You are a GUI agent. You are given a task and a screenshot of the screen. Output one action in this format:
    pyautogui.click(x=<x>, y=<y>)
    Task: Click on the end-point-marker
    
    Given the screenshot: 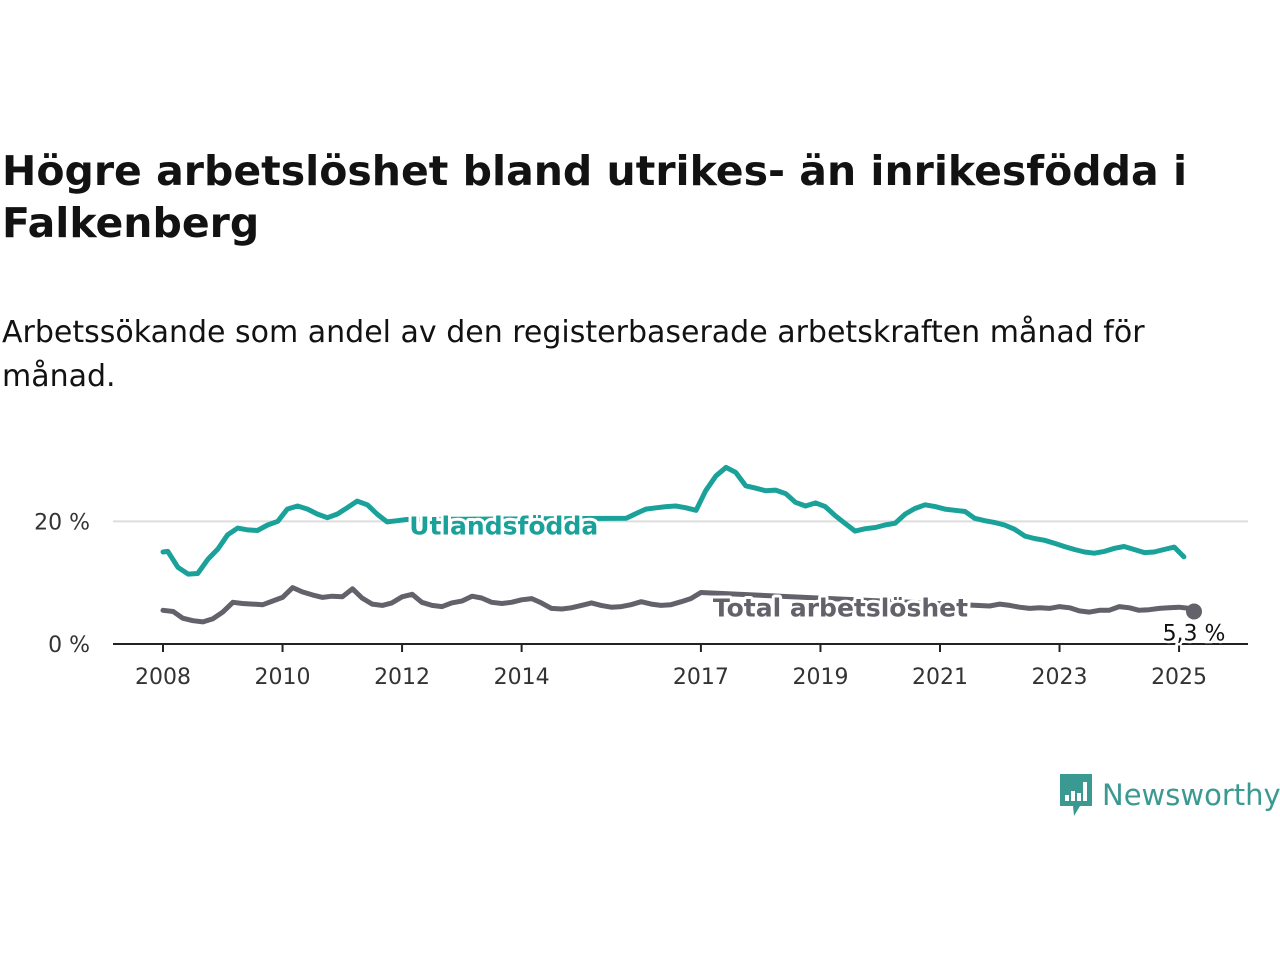 What is the action you would take?
    pyautogui.click(x=1194, y=611)
    